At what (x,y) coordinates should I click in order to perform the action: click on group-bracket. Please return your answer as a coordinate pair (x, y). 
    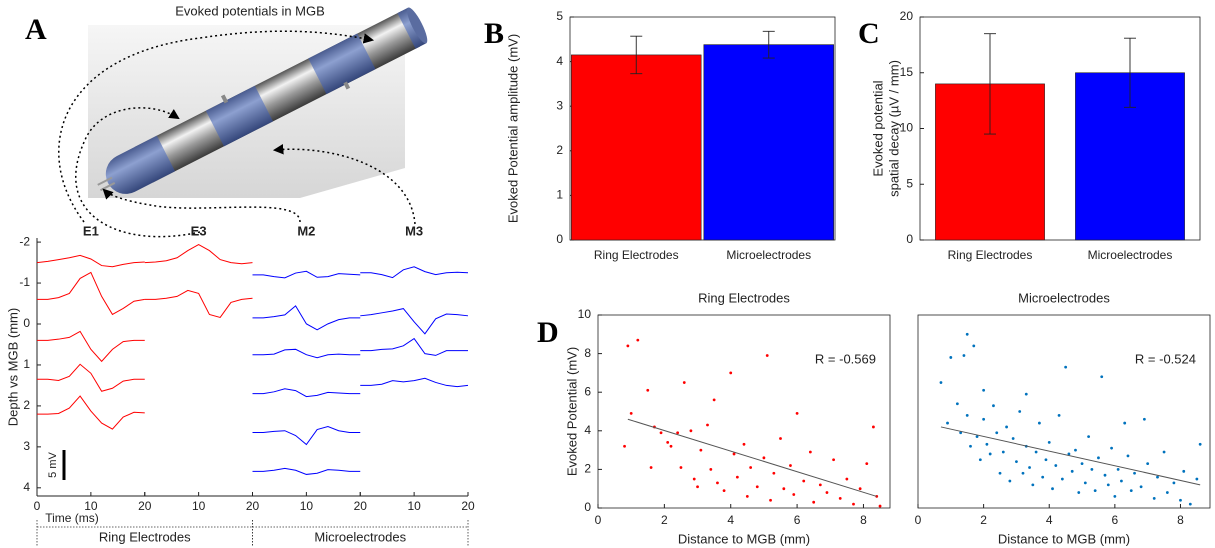
    Looking at the image, I should click on (360, 533).